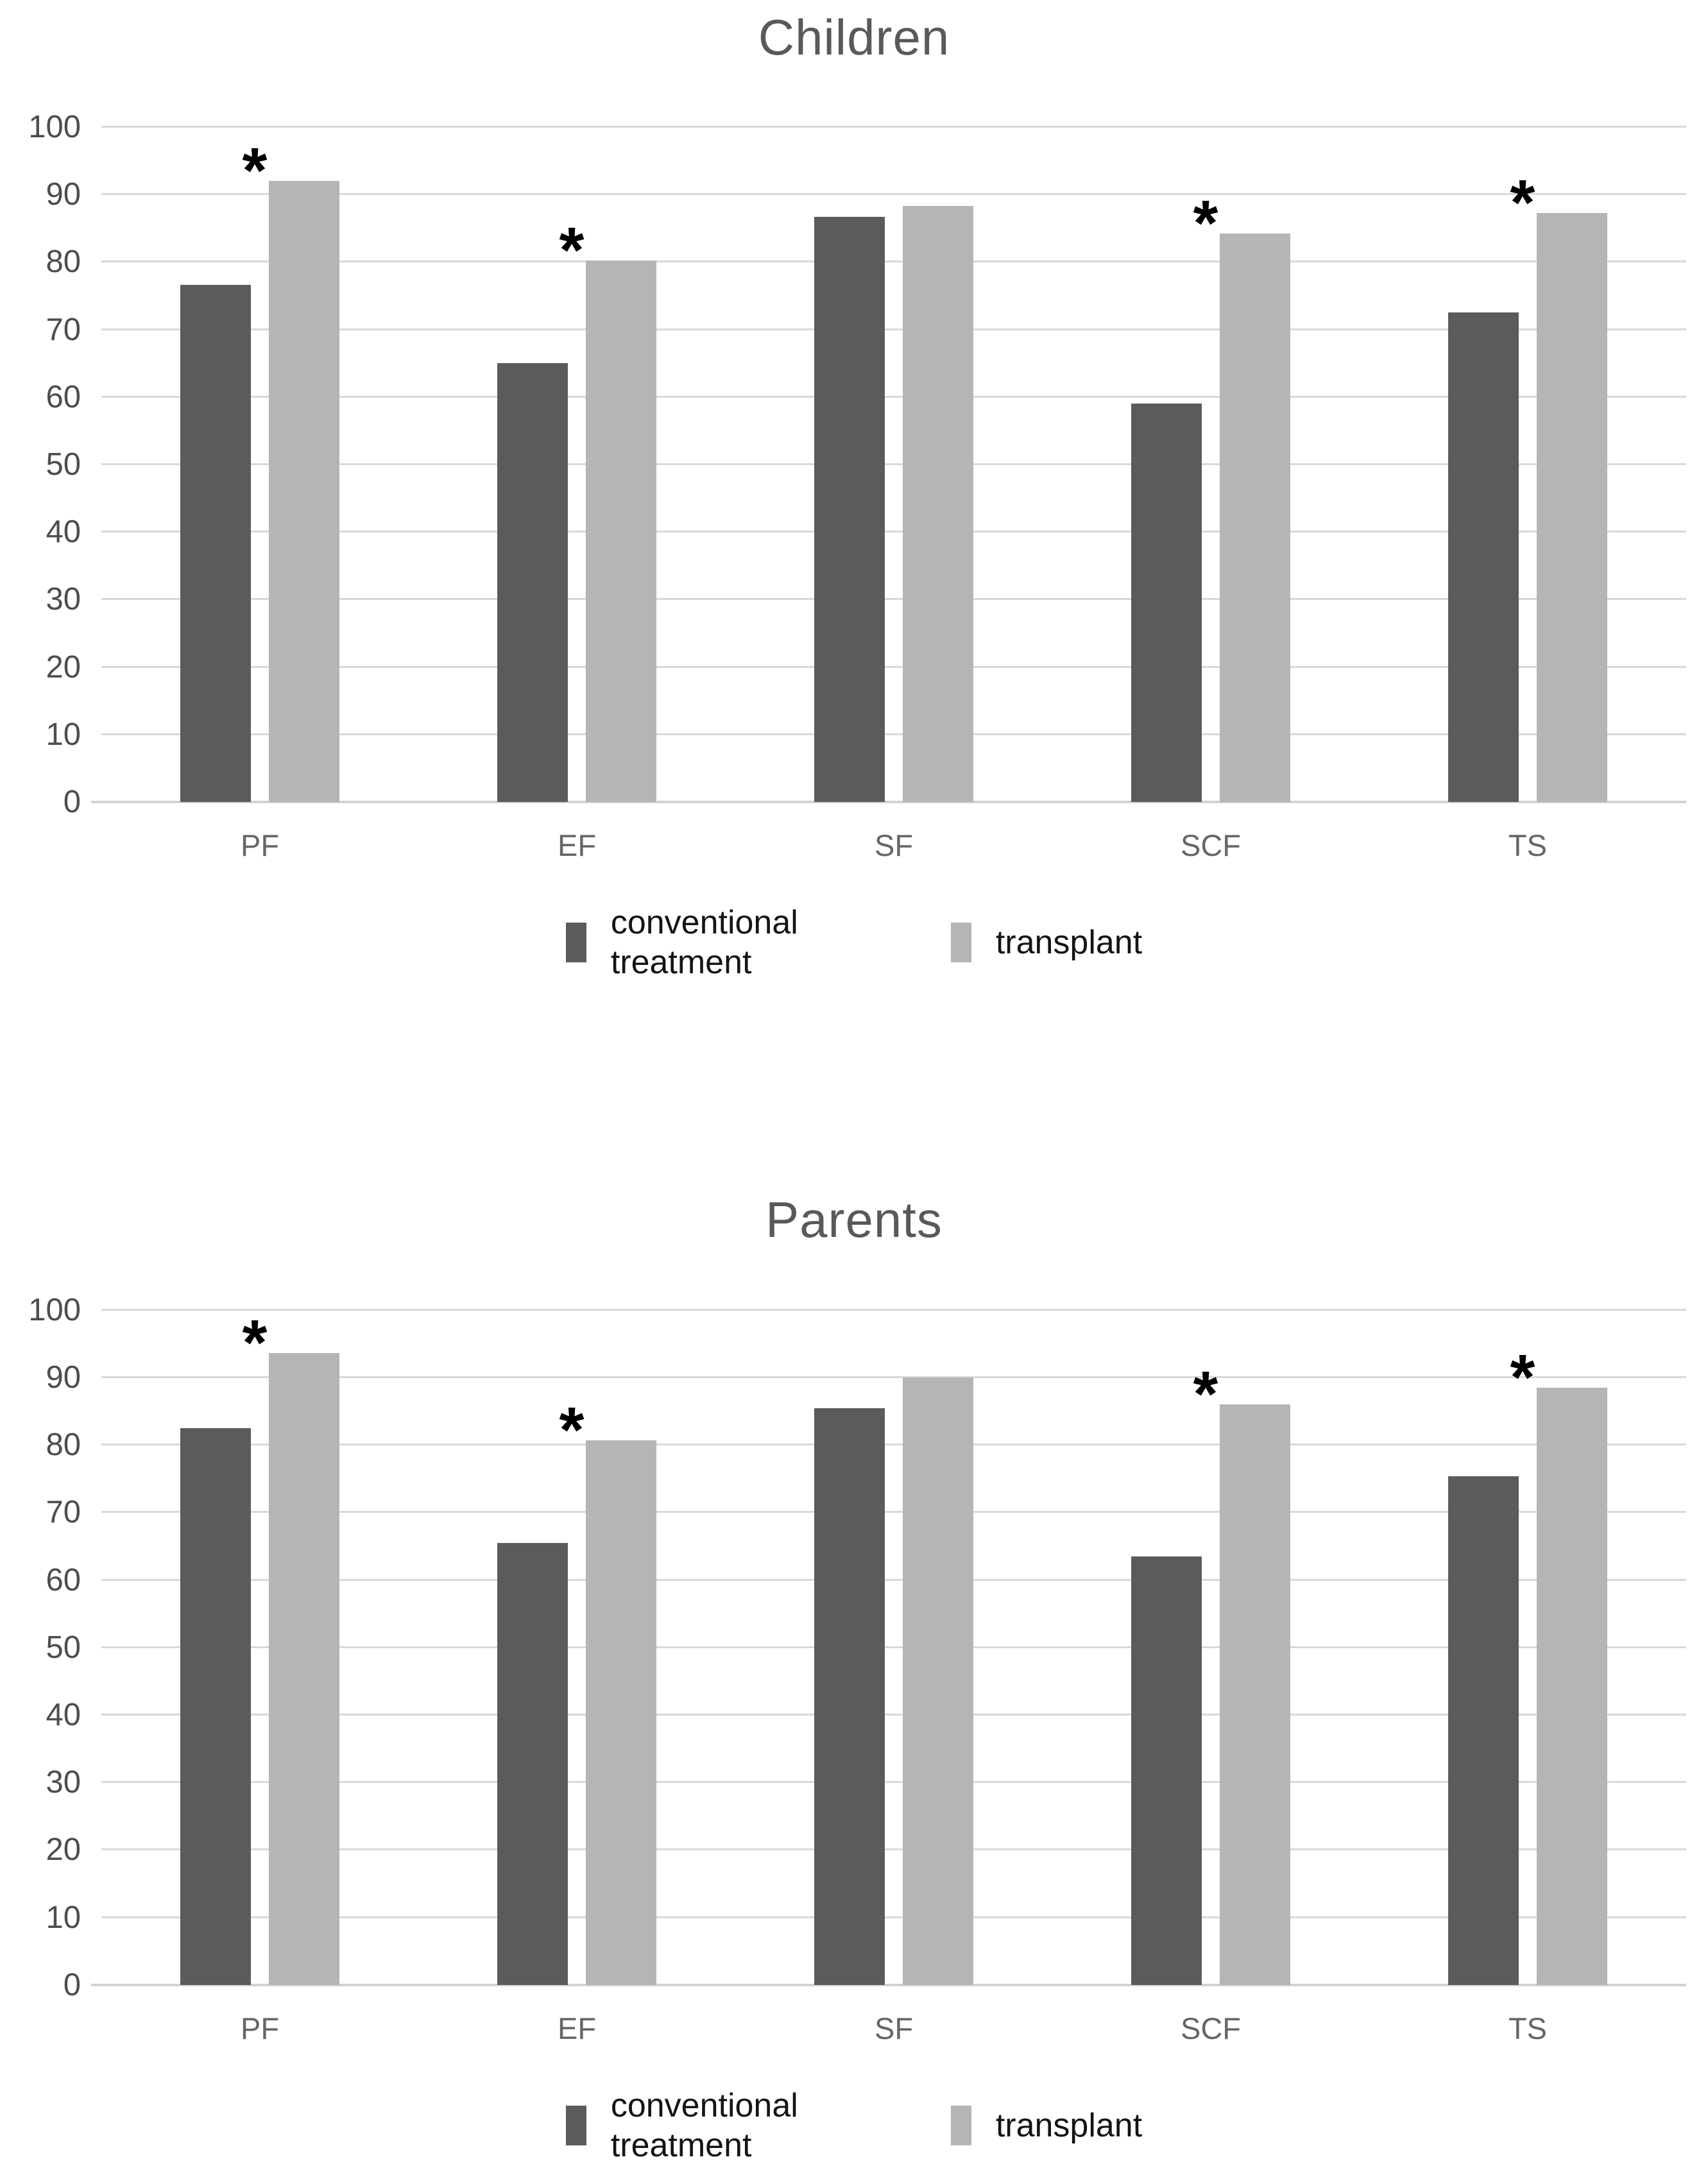  Describe the element at coordinates (63, 1782) in the screenshot. I see `y-tick-label: 30` at that location.